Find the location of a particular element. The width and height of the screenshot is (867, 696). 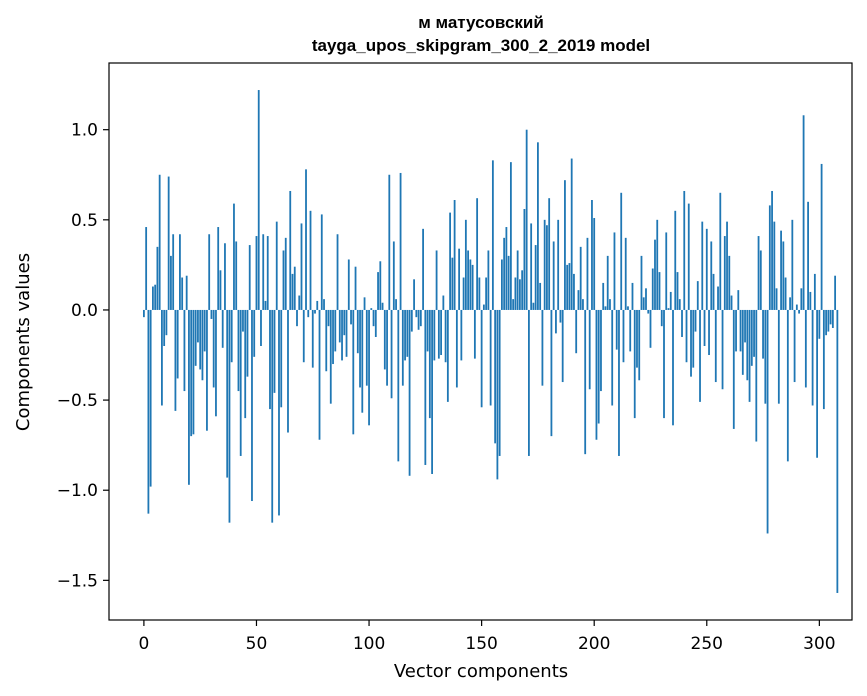

y-tick-label: −0.5 is located at coordinates (77, 401).